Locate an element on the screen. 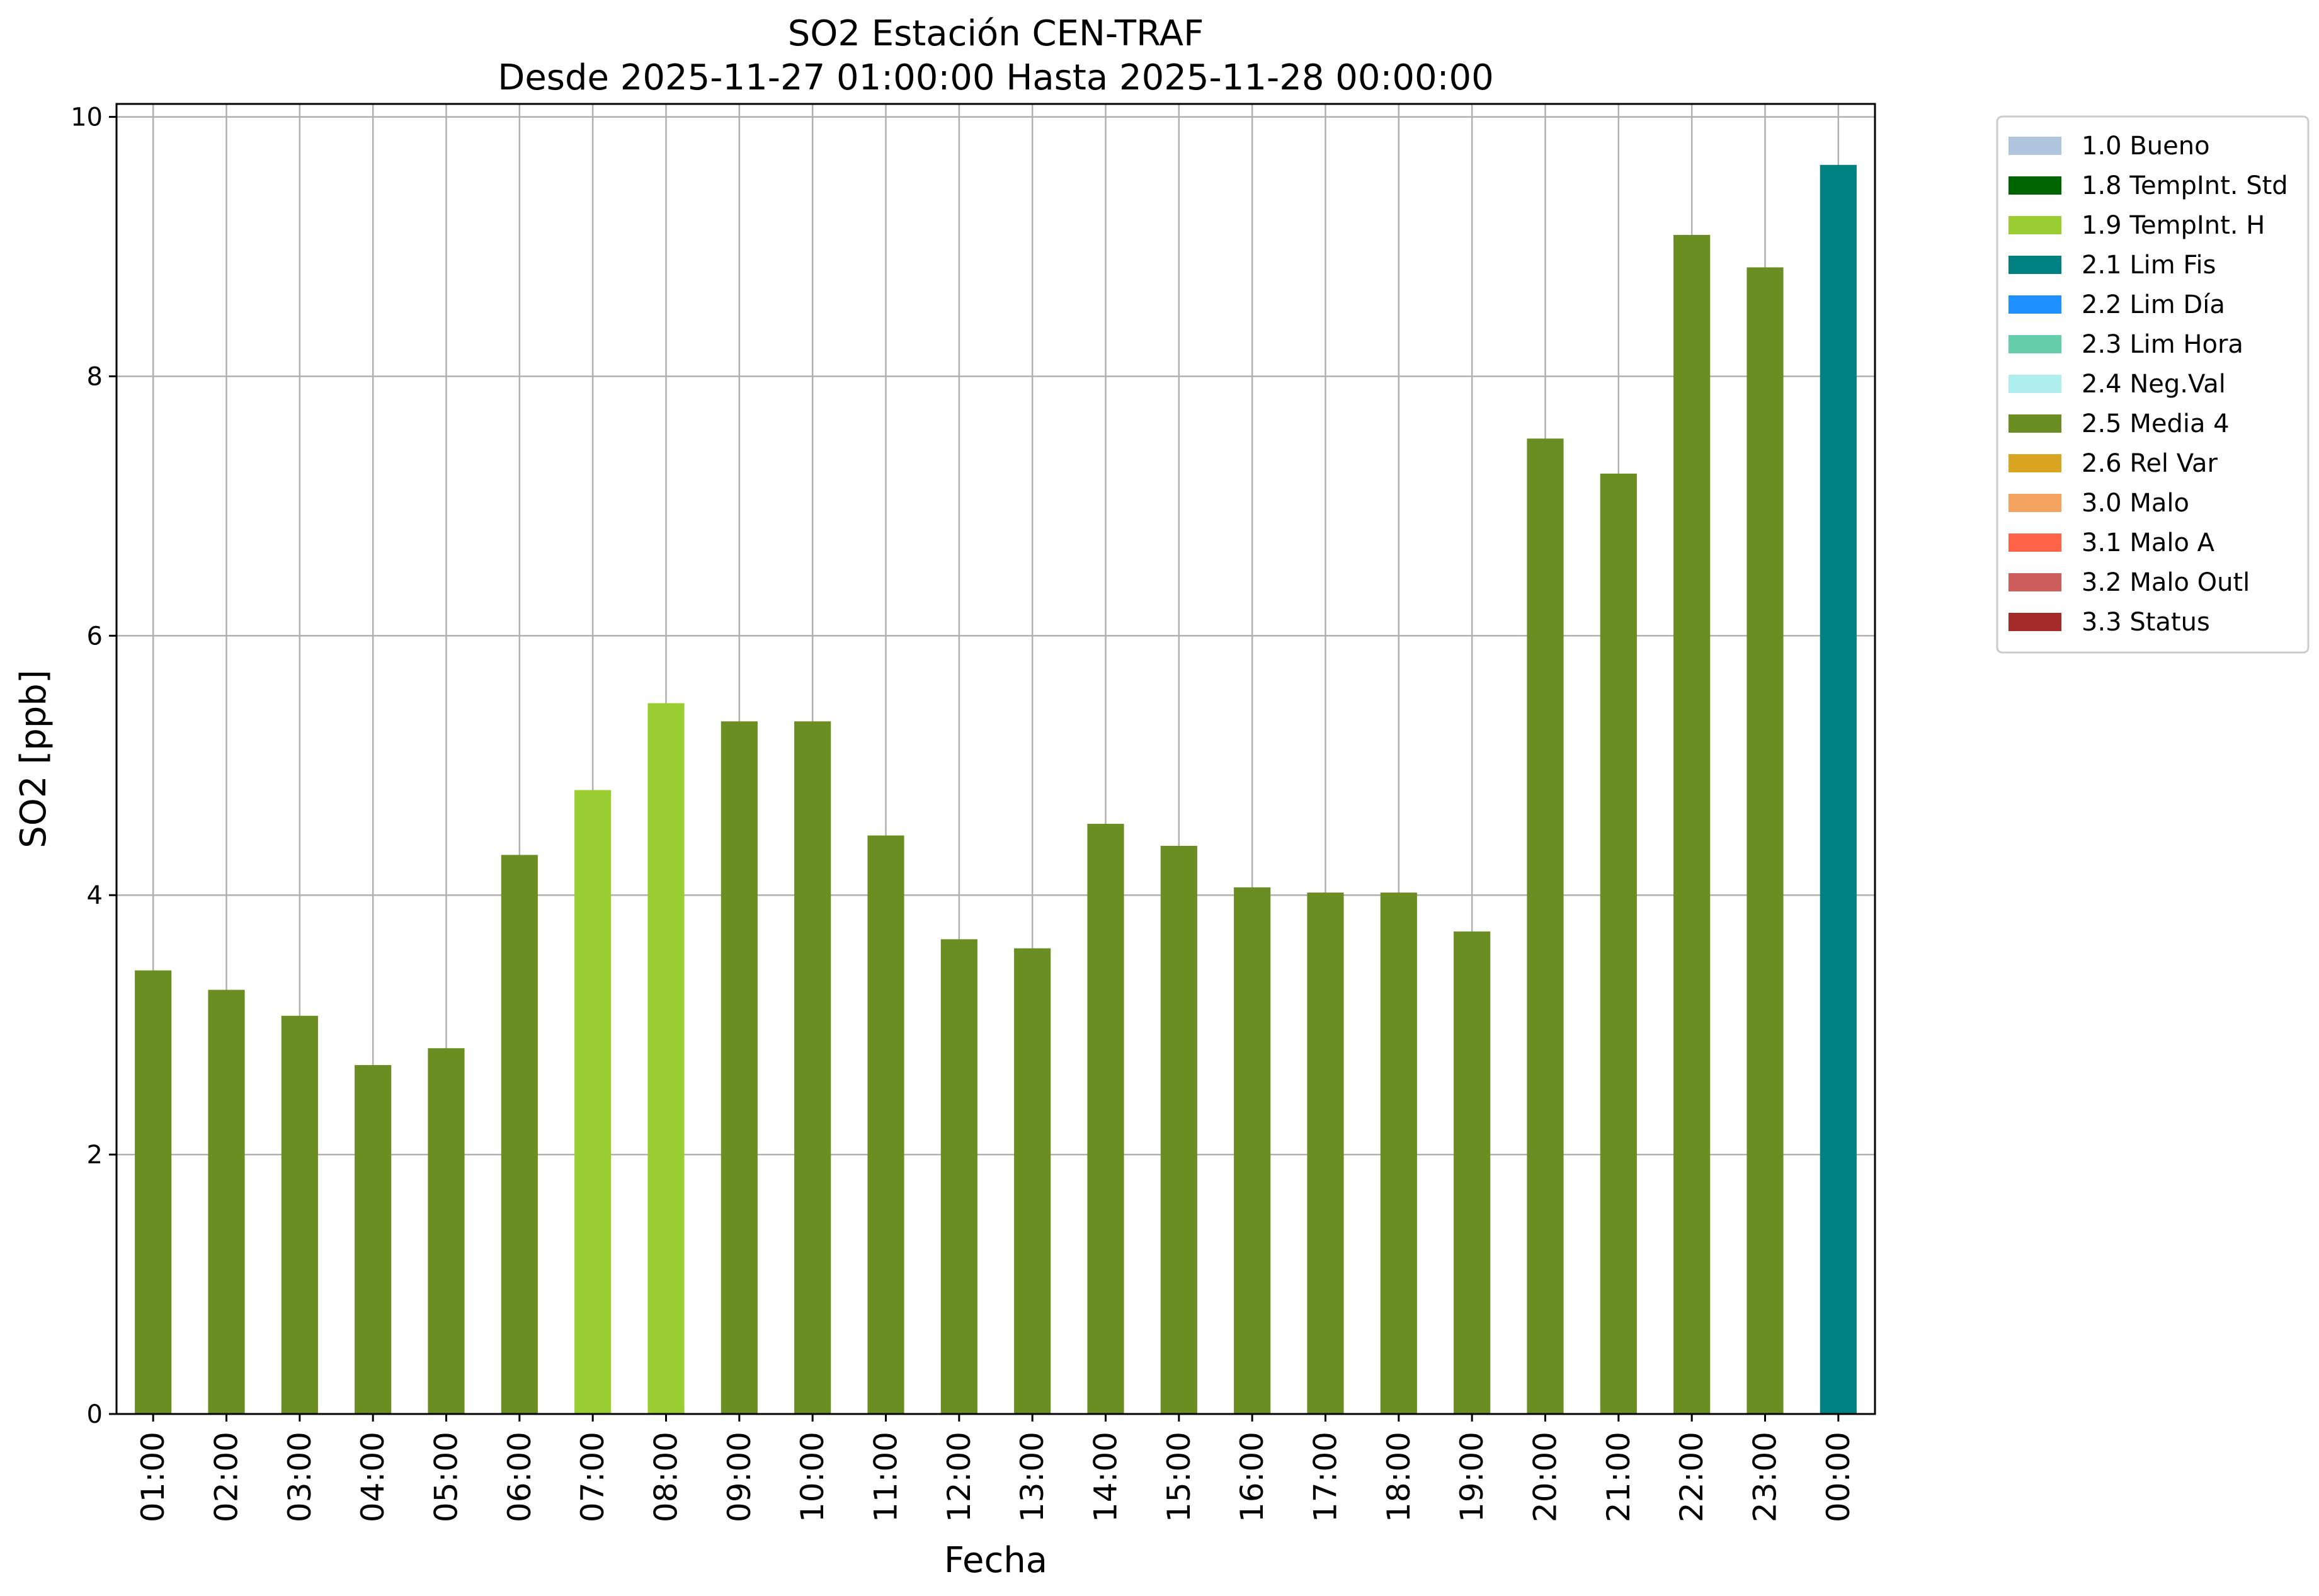  x-tick-label: 15:00 is located at coordinates (1179, 1477).